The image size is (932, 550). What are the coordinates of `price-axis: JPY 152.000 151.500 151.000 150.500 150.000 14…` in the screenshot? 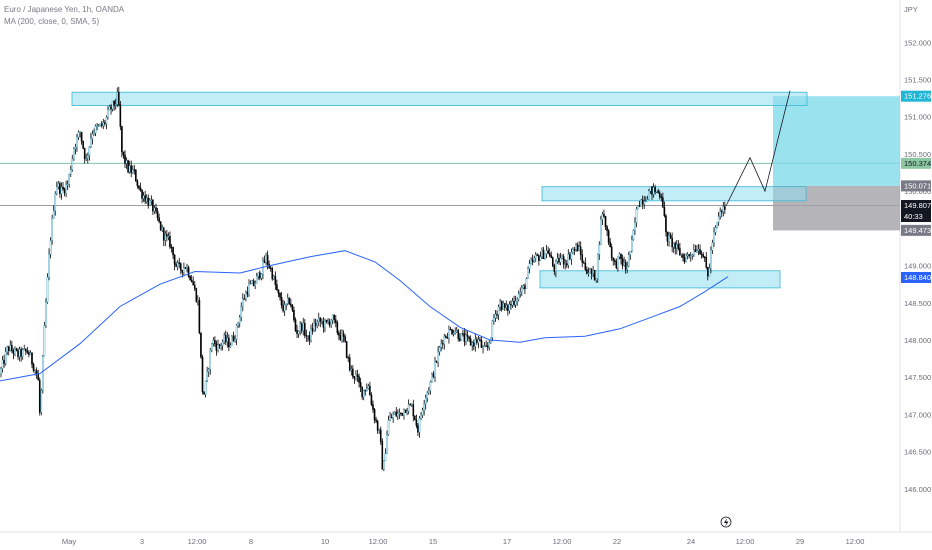 It's located at (917, 249).